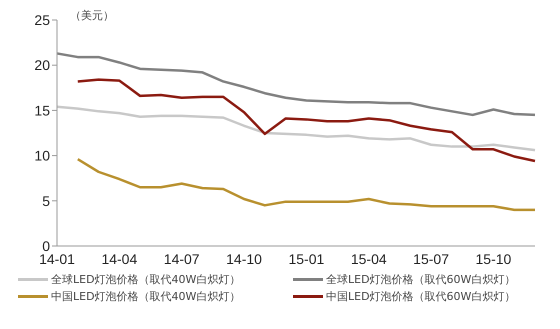  Describe the element at coordinates (42, 20) in the screenshot. I see `y-tick-label: 25` at that location.